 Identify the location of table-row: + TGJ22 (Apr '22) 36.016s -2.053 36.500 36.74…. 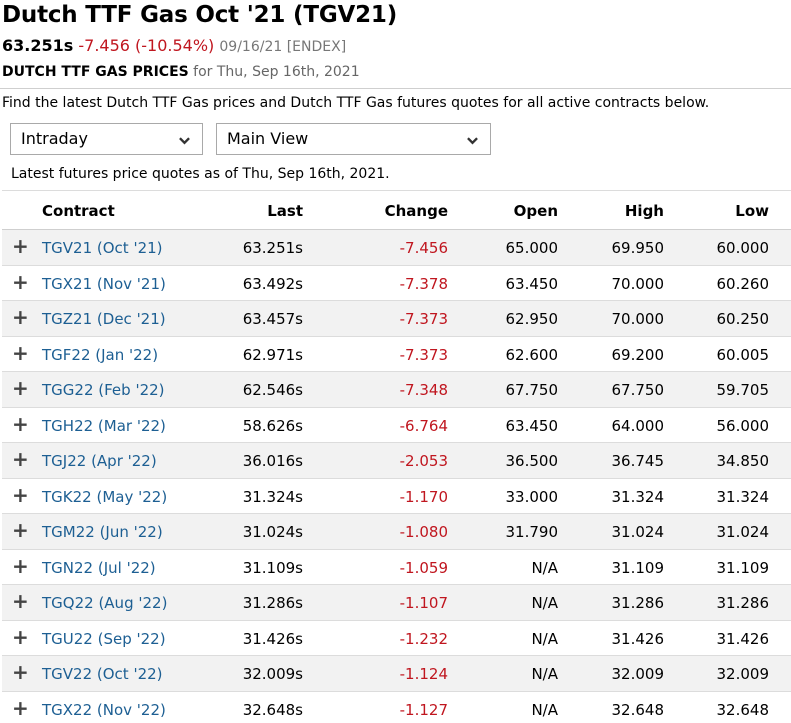
(396, 461).